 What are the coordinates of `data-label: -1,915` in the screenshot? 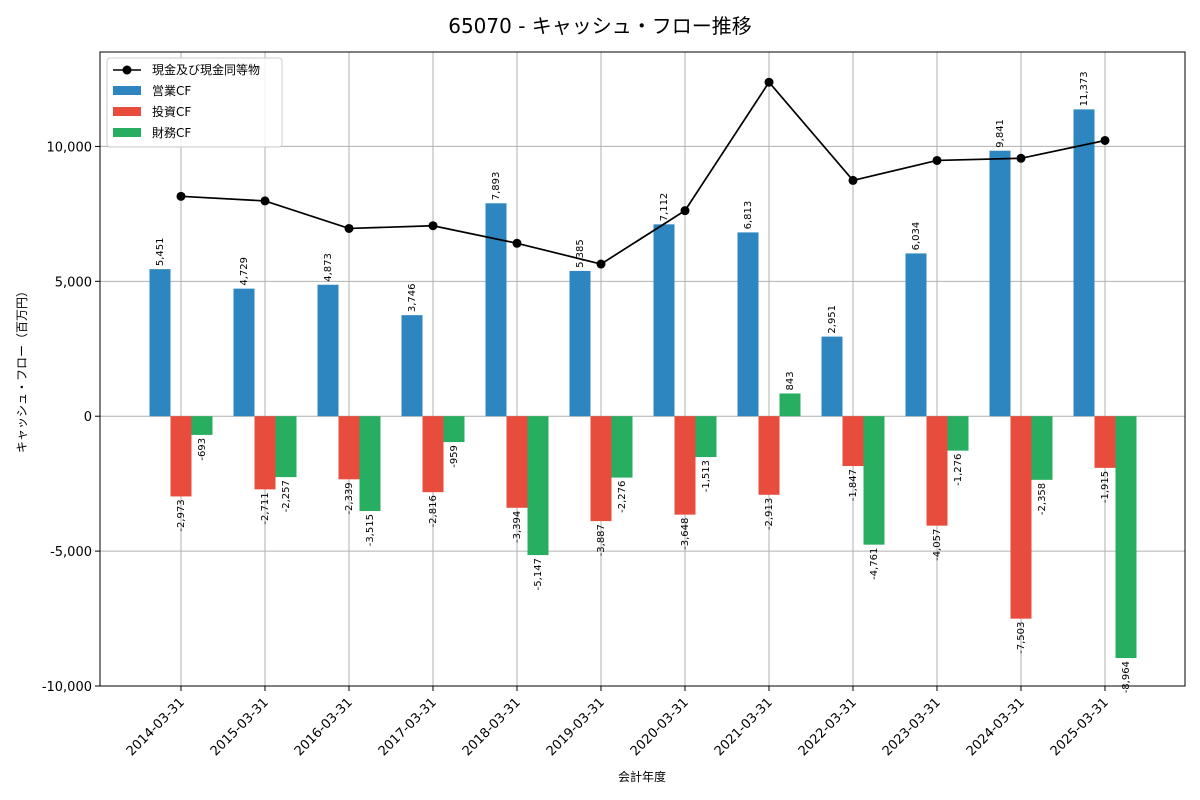 It's located at (1105, 487).